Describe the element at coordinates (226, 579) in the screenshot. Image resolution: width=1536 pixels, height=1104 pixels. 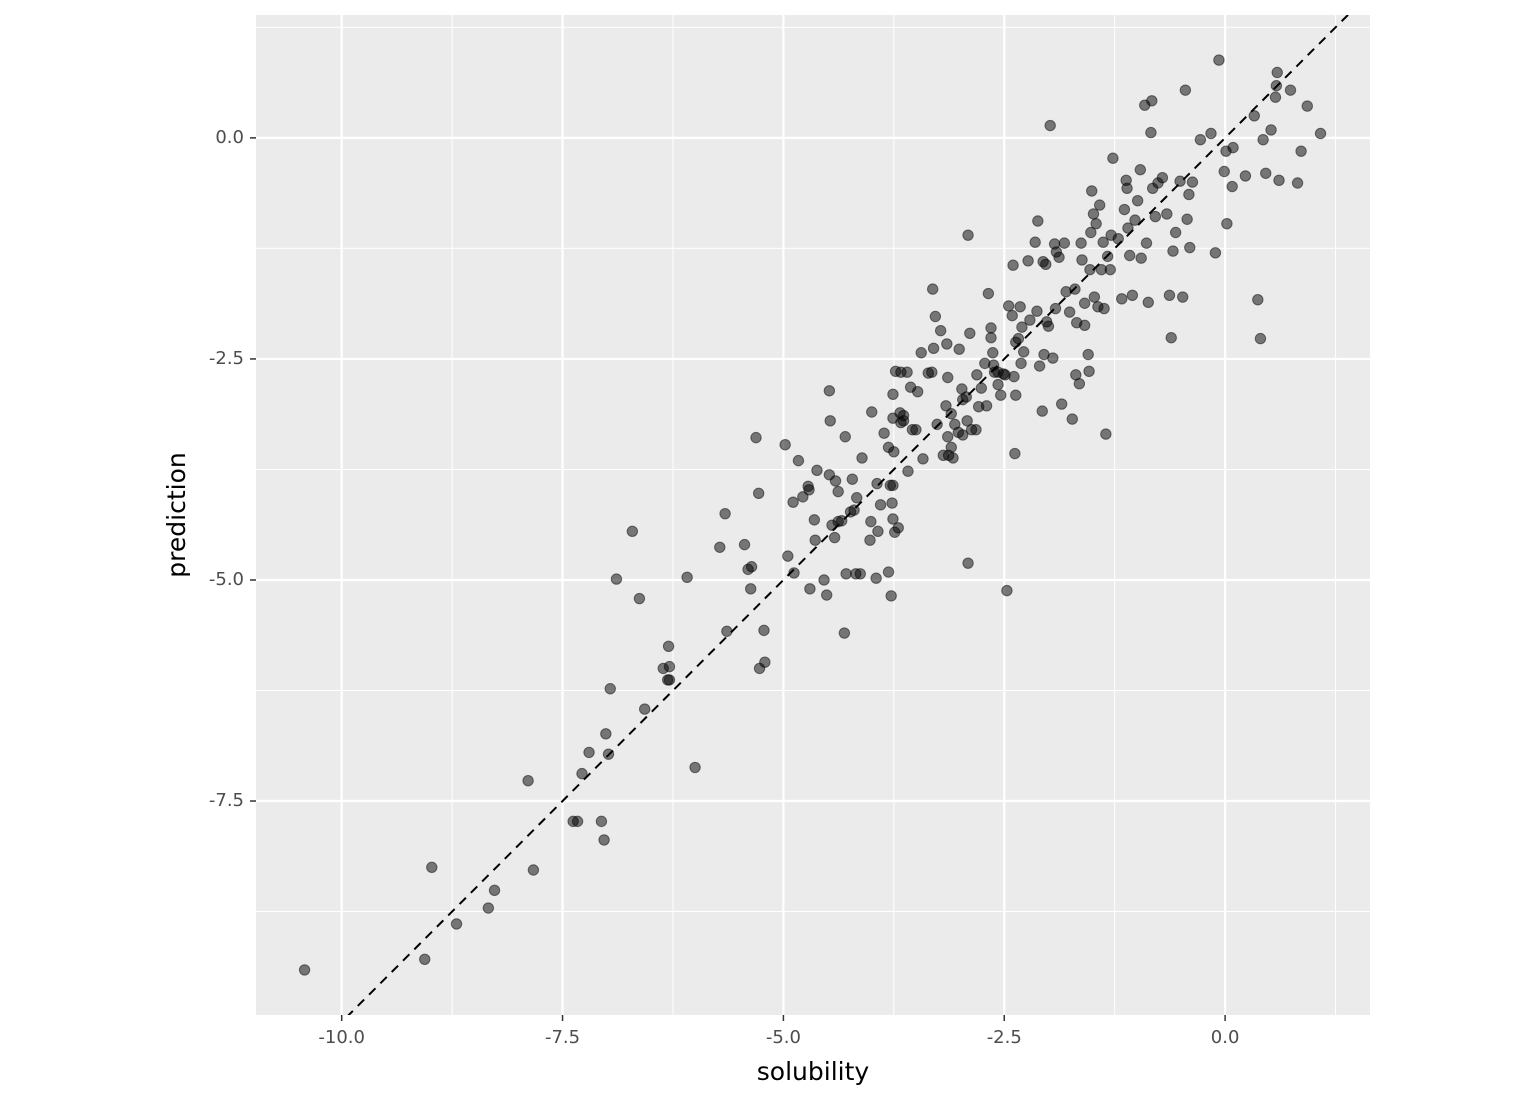
I see `y-tick-label: -5.0` at that location.